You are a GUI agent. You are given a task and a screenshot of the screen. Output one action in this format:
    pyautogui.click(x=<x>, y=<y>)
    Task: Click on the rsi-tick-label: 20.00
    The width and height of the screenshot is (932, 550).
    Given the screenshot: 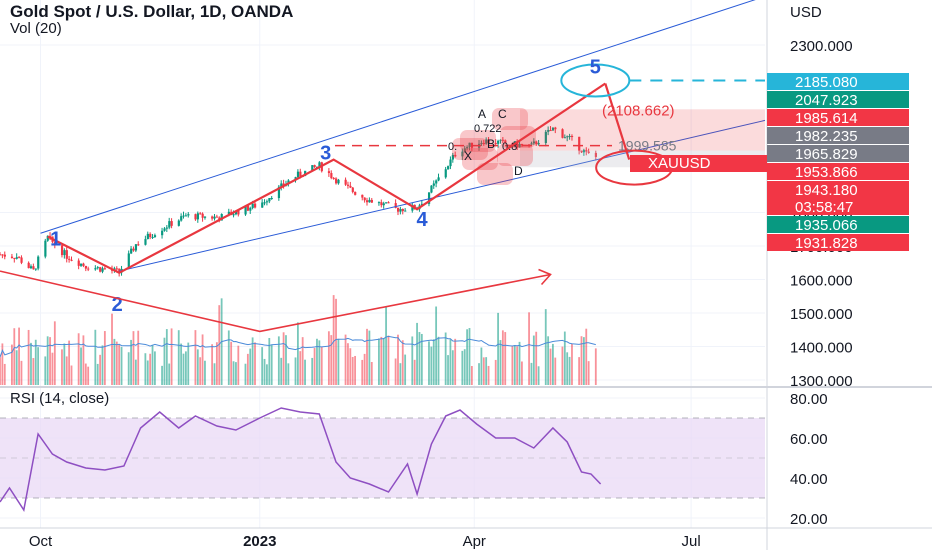 What is the action you would take?
    pyautogui.click(x=809, y=519)
    